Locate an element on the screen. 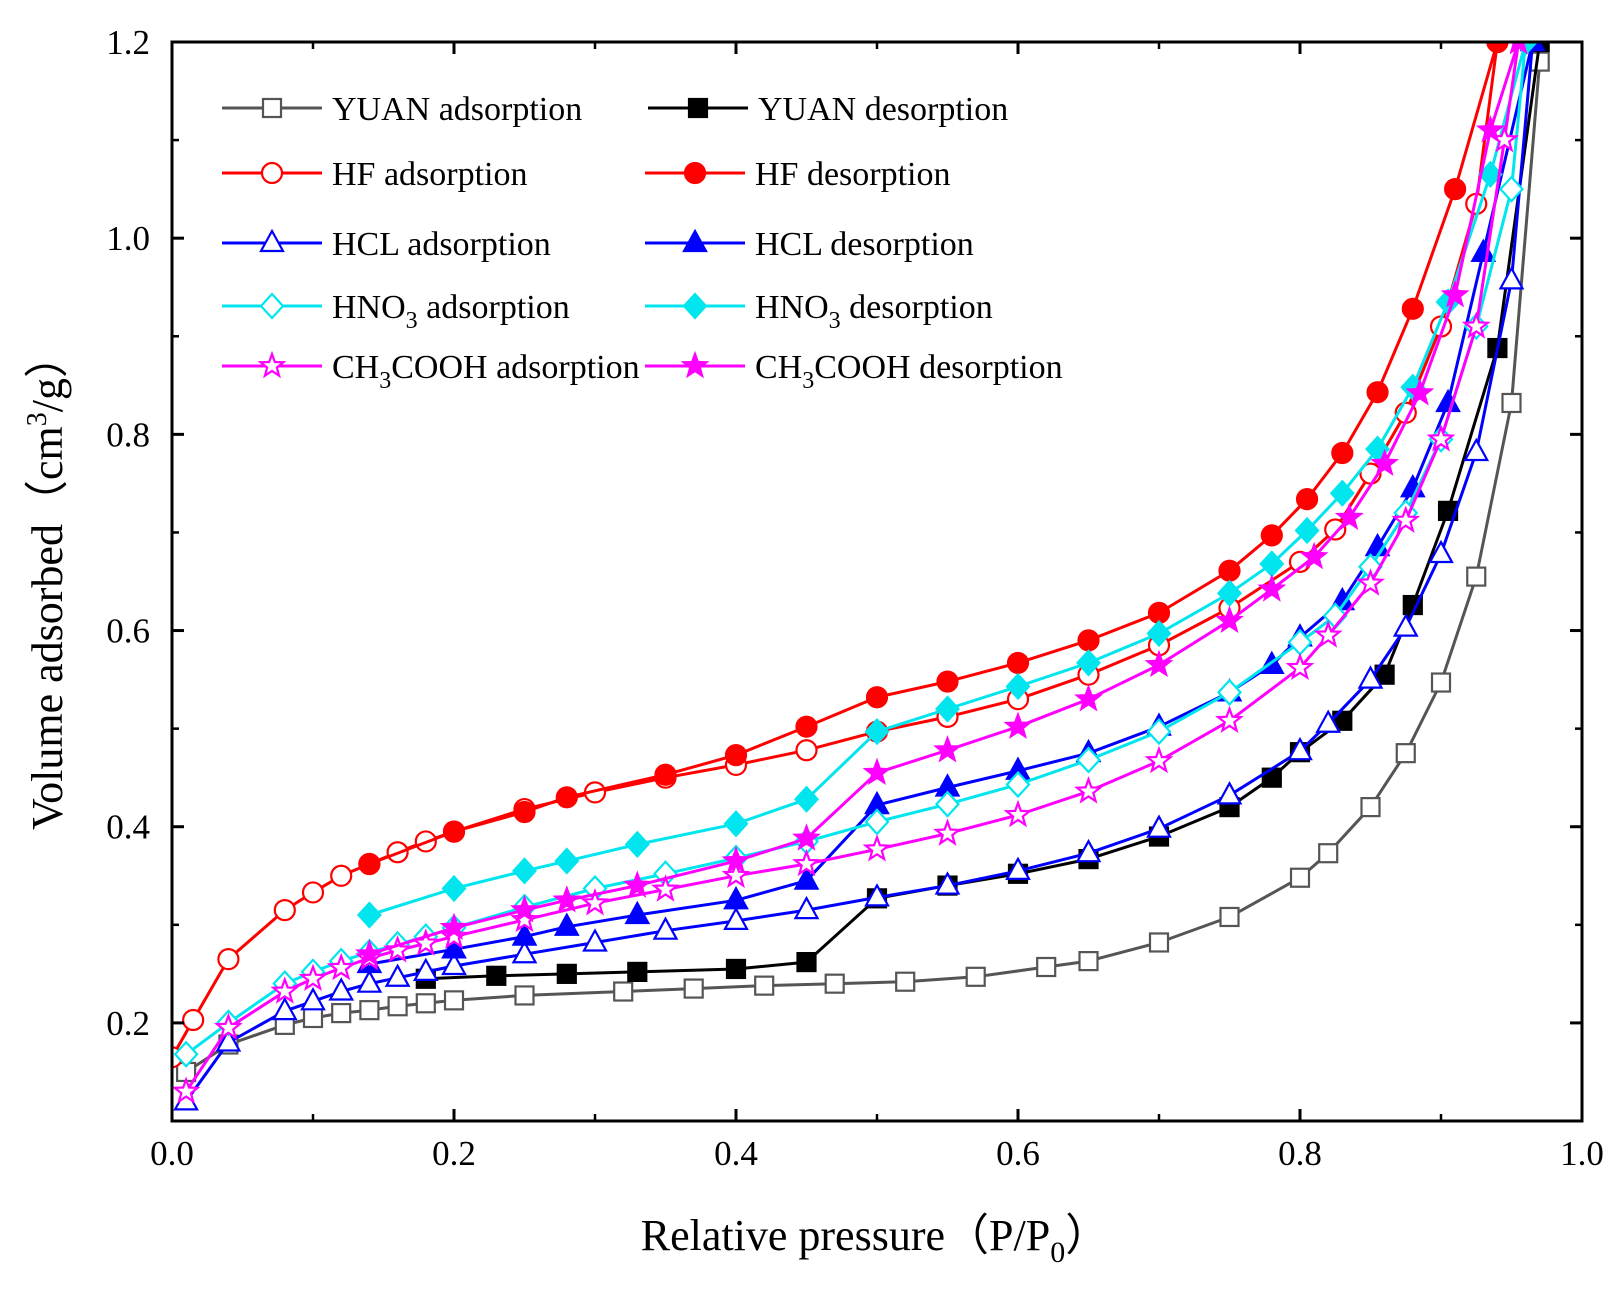 This screenshot has height=1292, width=1616. legend-label: HF adsorption is located at coordinates (430, 174).